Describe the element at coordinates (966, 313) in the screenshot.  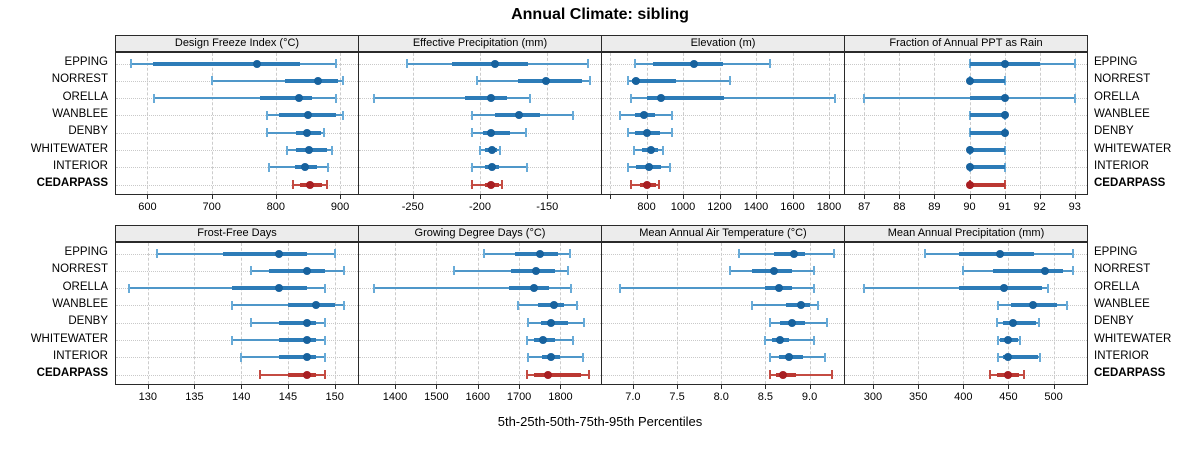
I see `panel-mean-annual-precipitation` at that location.